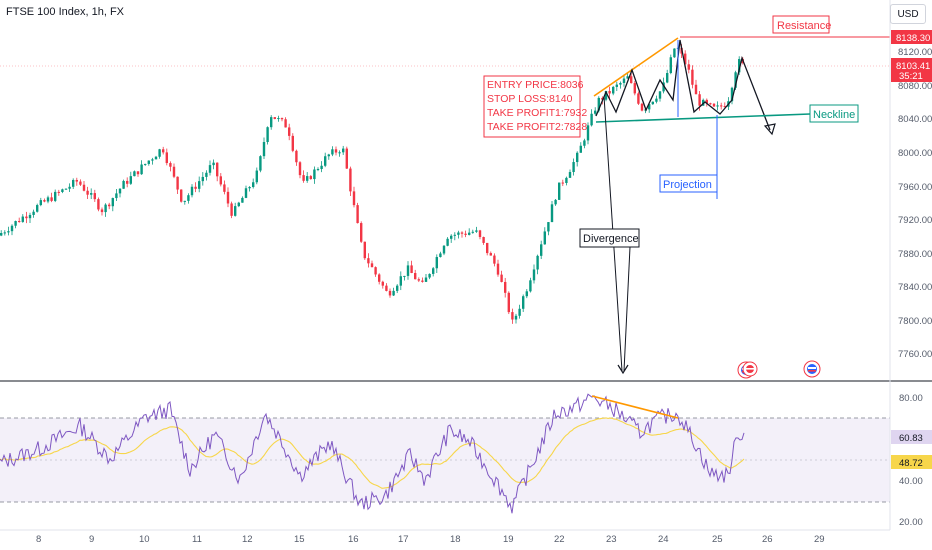  I want to click on time-tick-label: 11, so click(197, 539).